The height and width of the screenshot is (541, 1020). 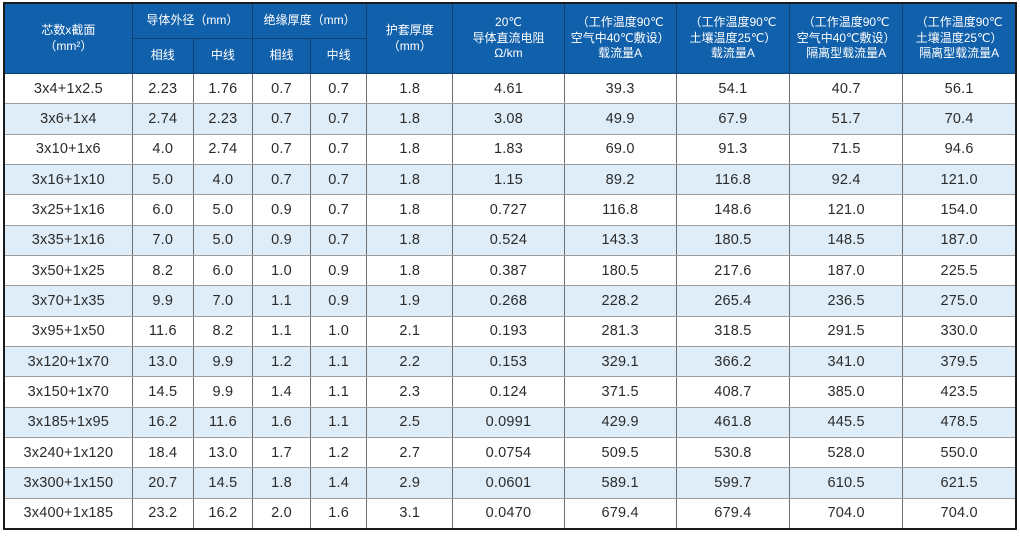 I want to click on table-cell: 509.5, so click(x=620, y=453).